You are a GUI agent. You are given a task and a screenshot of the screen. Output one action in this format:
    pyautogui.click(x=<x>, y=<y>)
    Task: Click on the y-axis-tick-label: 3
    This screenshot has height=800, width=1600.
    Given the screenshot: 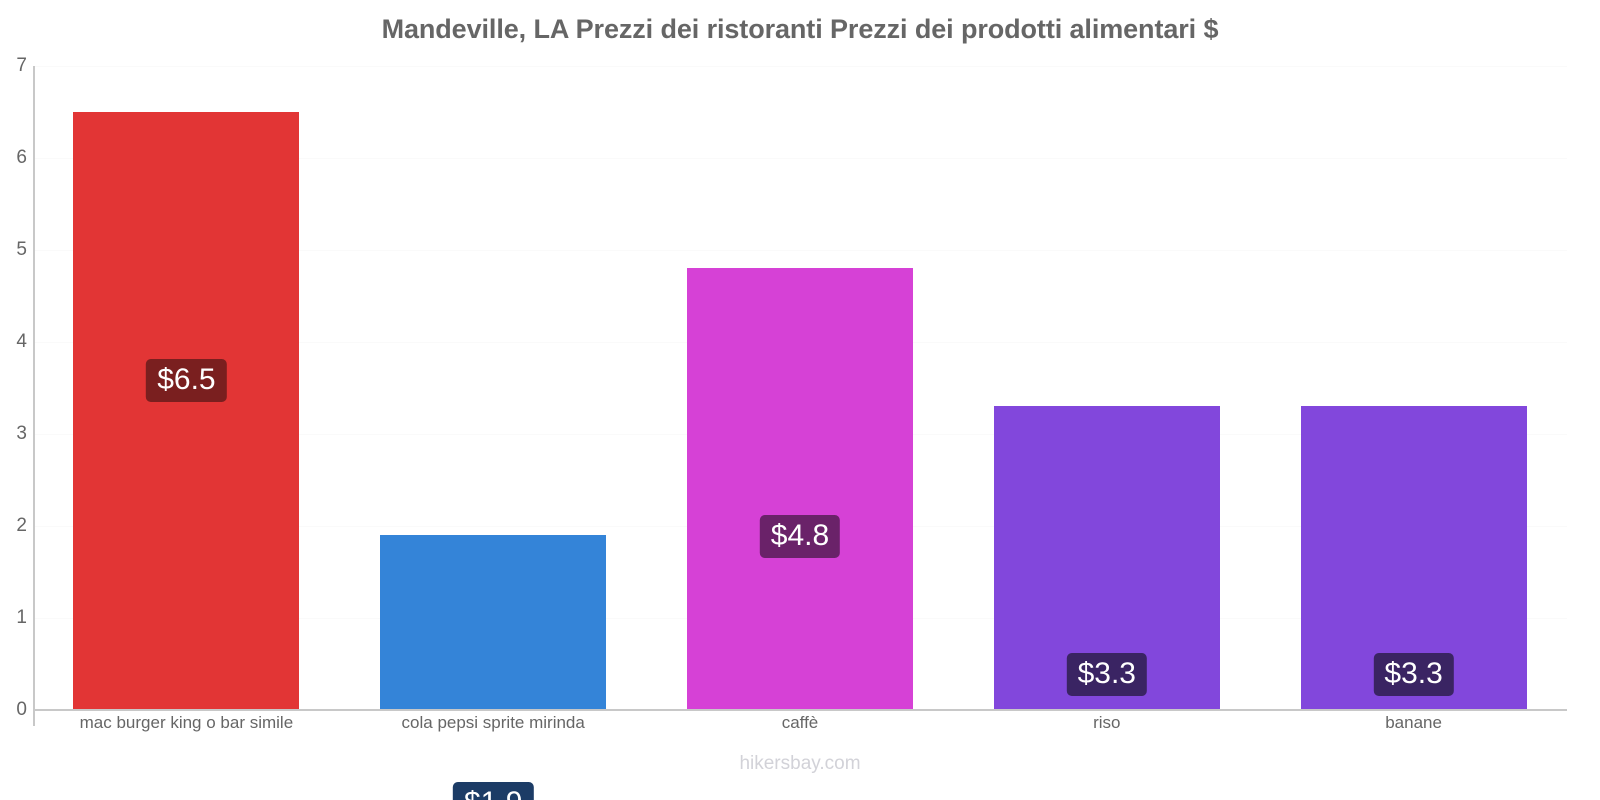 What is the action you would take?
    pyautogui.click(x=21, y=433)
    